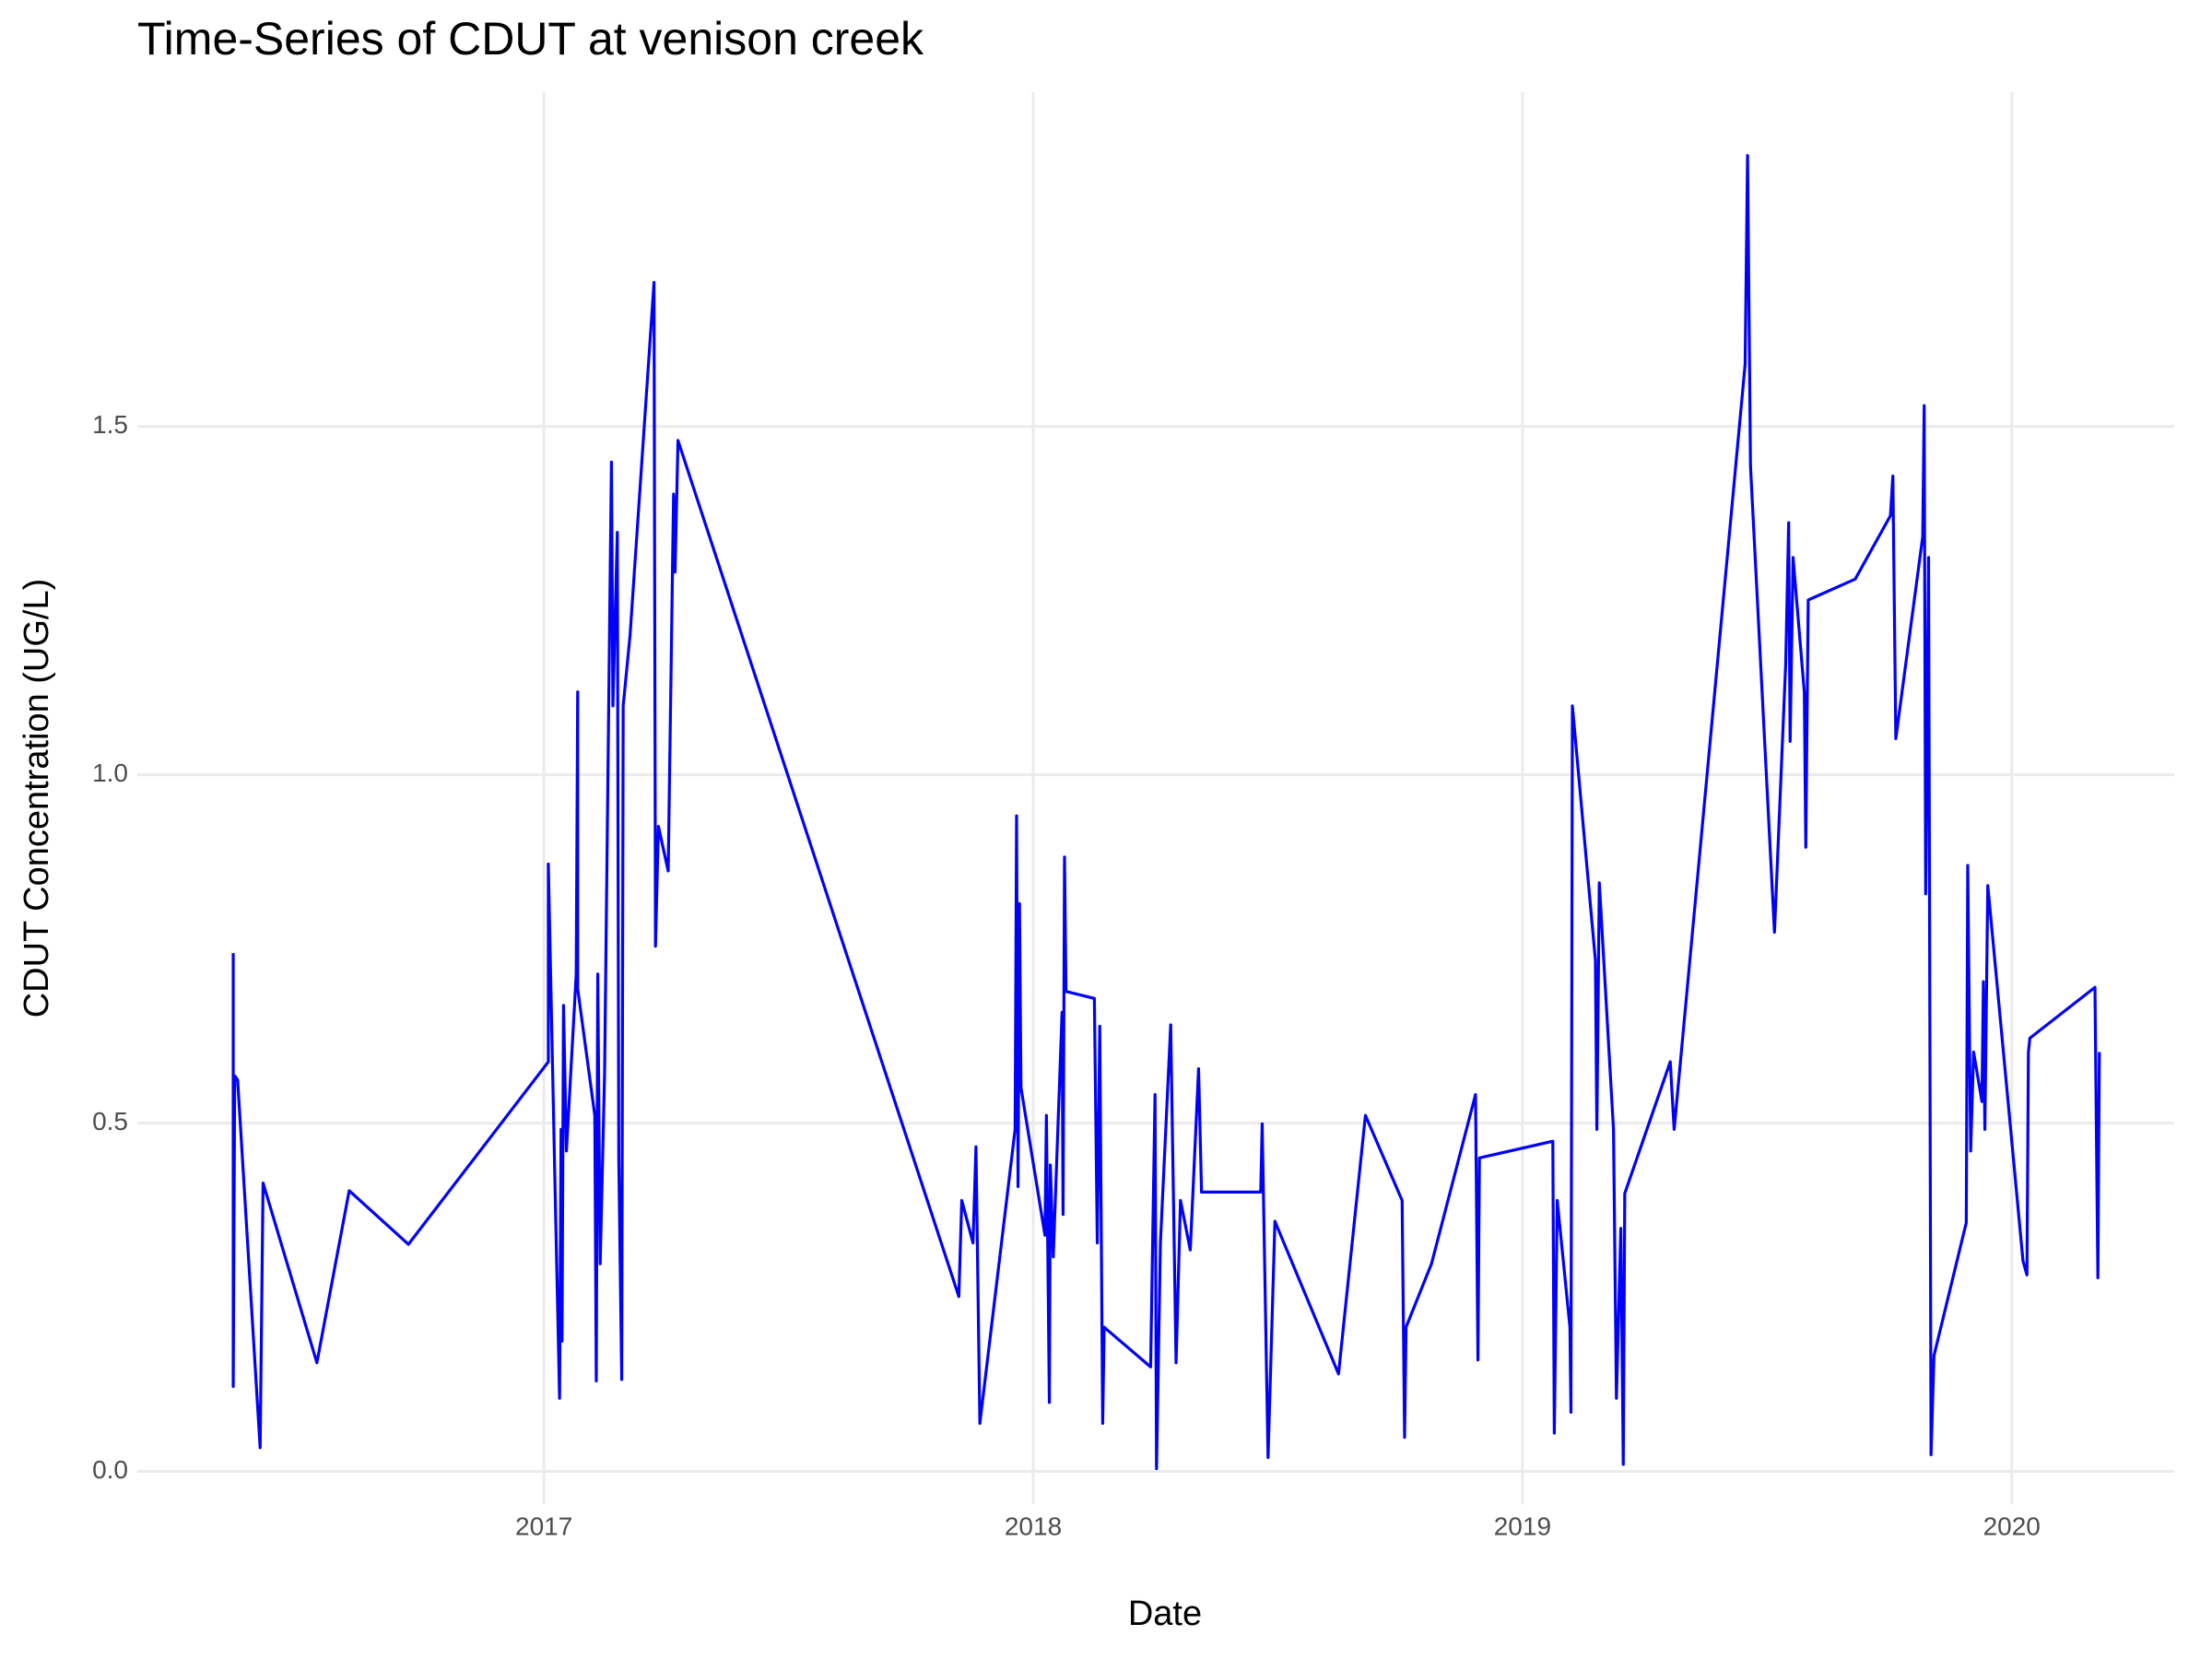 The height and width of the screenshot is (1659, 2212). I want to click on chart-title: Time-Series of CDUT at venison creek, so click(530, 39).